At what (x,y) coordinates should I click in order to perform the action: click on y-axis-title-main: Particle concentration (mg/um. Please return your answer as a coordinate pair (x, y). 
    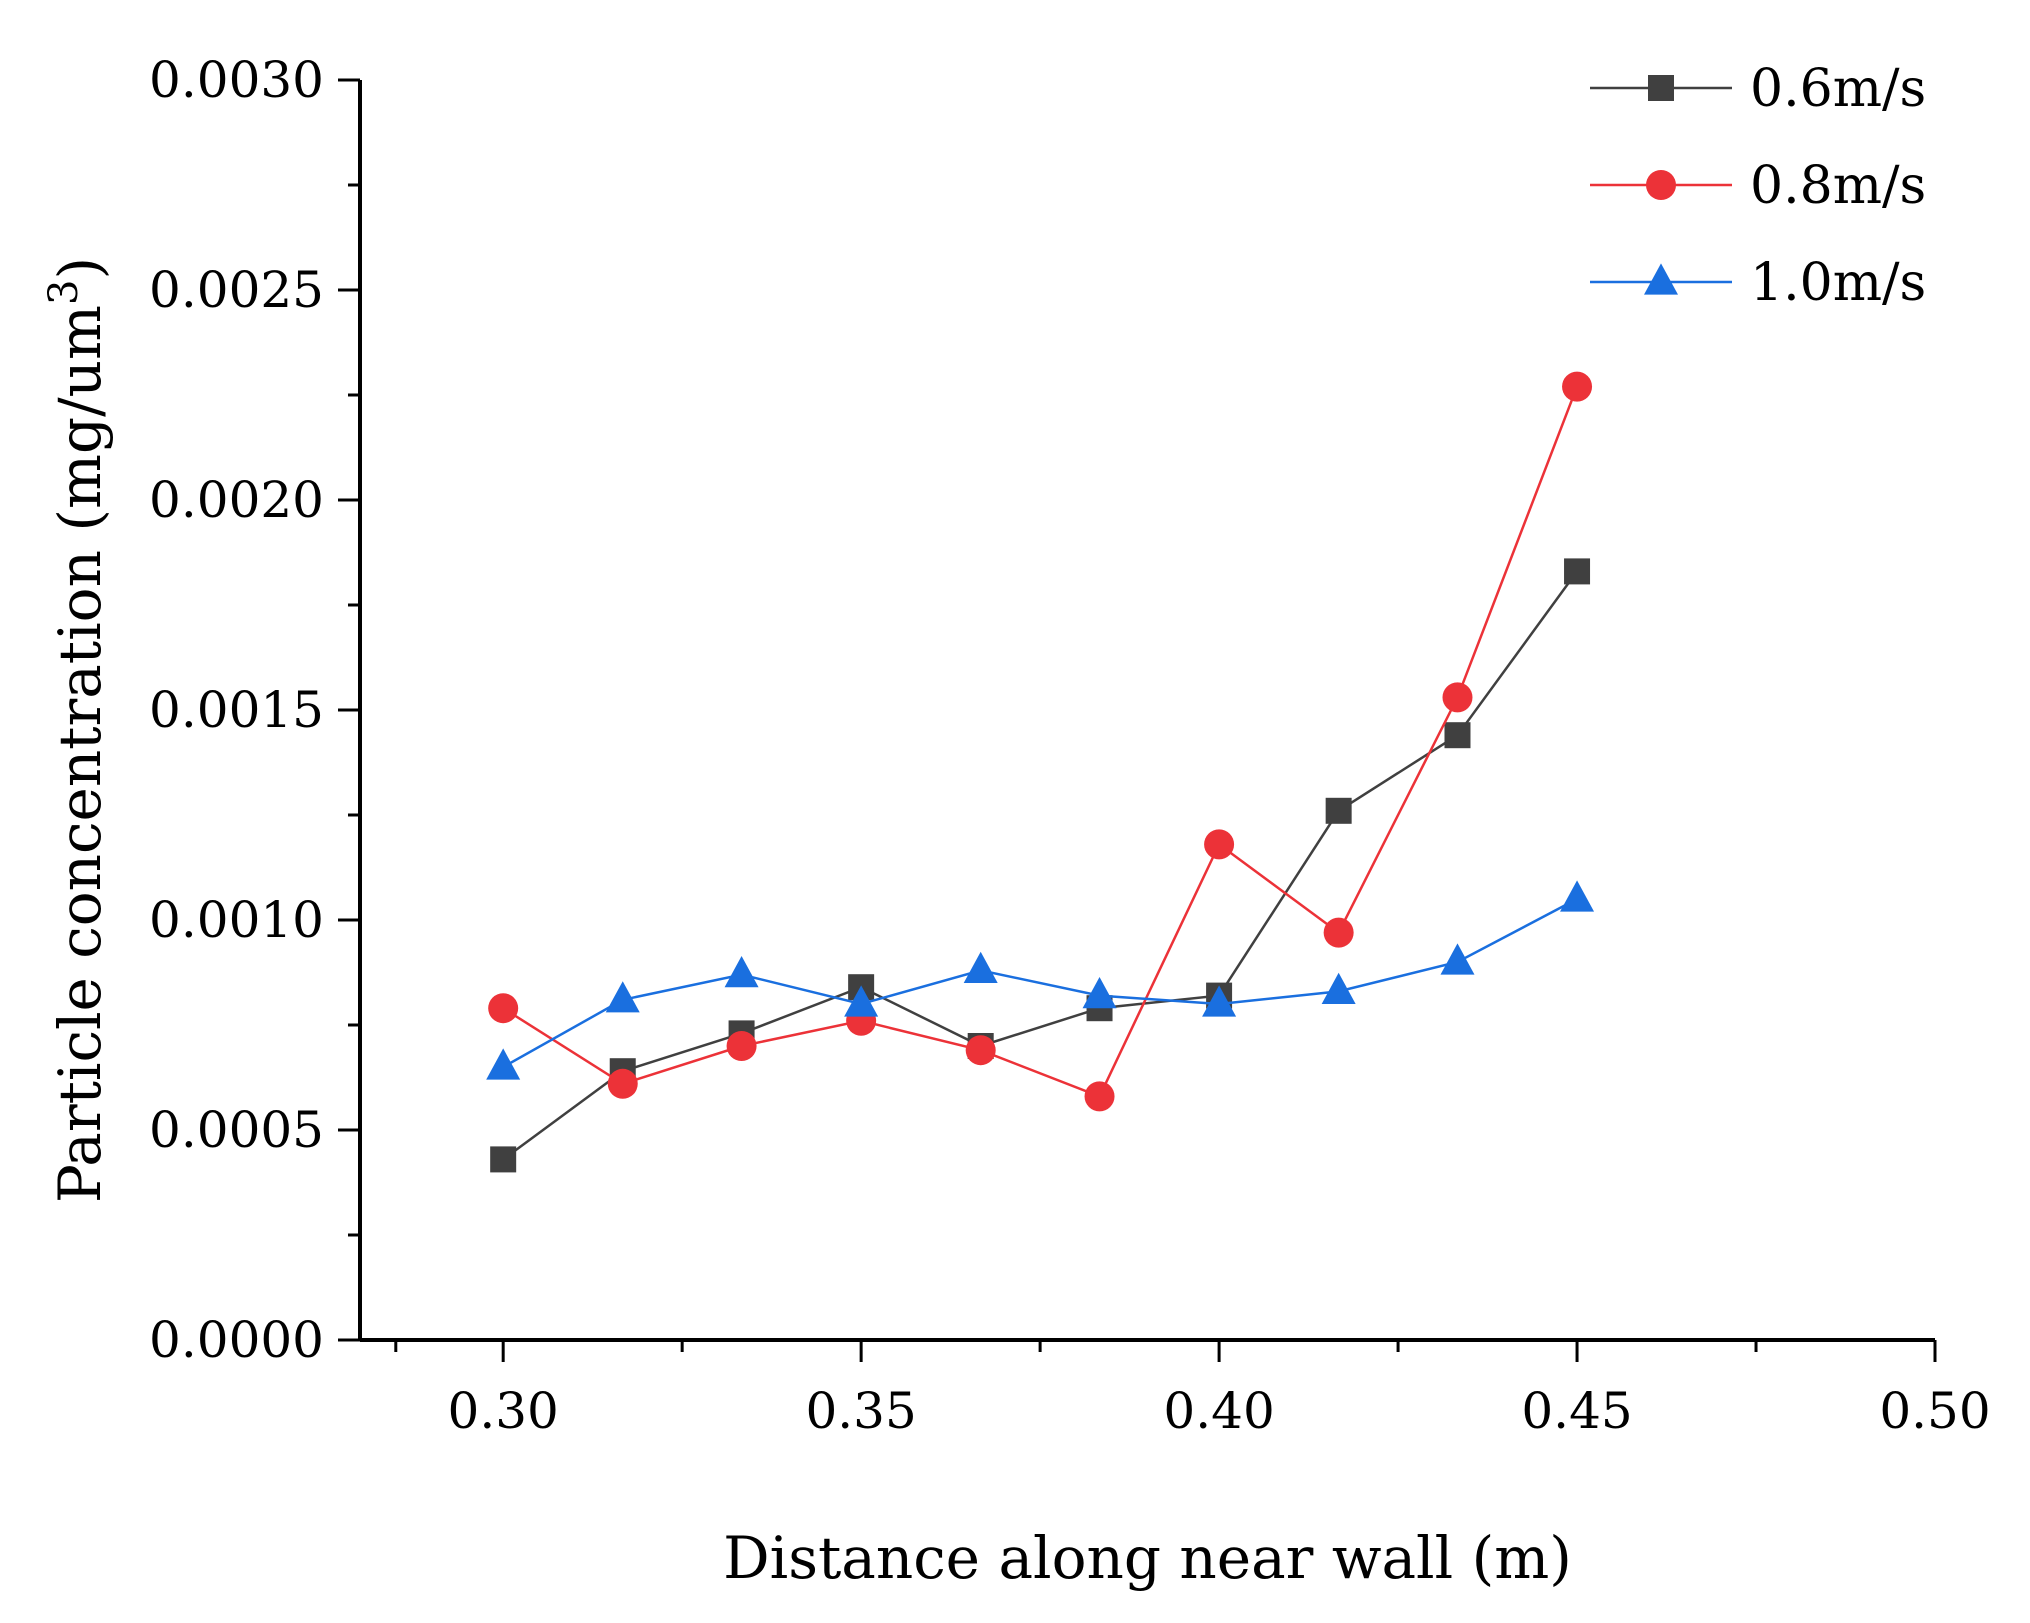
    Looking at the image, I should click on (80, 754).